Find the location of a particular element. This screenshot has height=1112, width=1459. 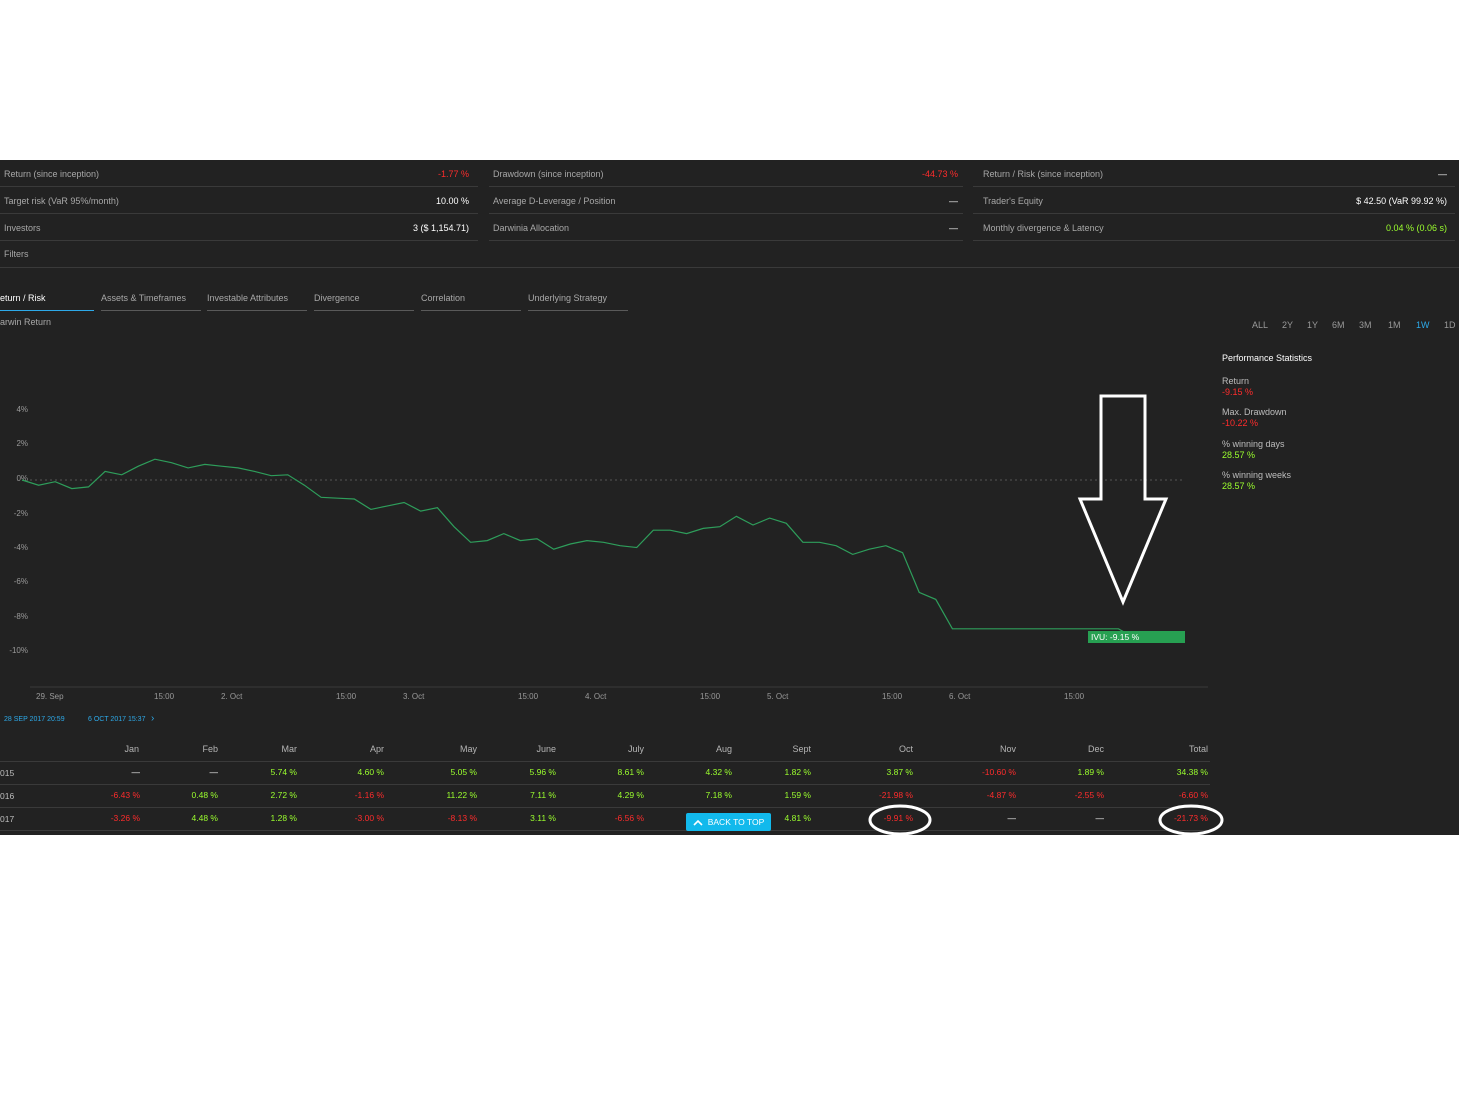

year-label: 015 is located at coordinates (7, 773).